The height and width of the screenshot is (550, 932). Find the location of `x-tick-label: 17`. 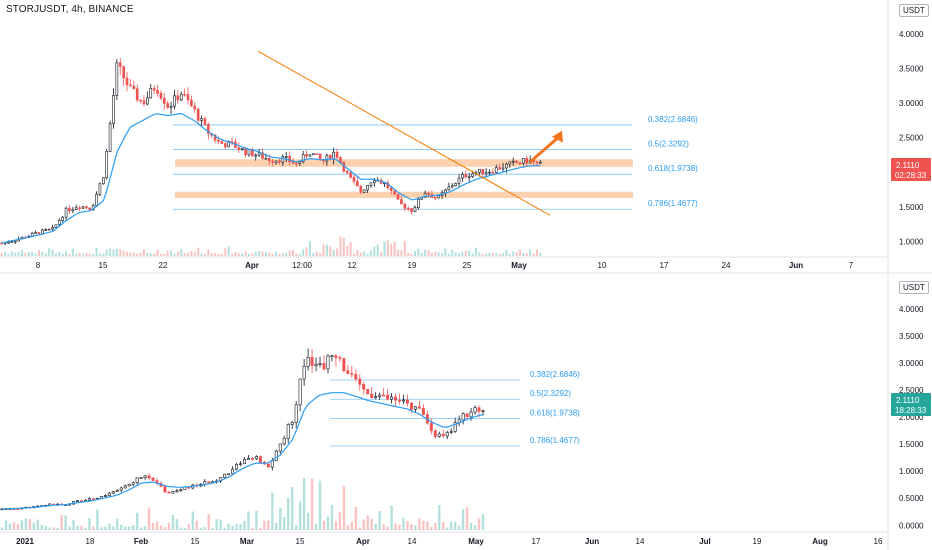

x-tick-label: 17 is located at coordinates (664, 265).